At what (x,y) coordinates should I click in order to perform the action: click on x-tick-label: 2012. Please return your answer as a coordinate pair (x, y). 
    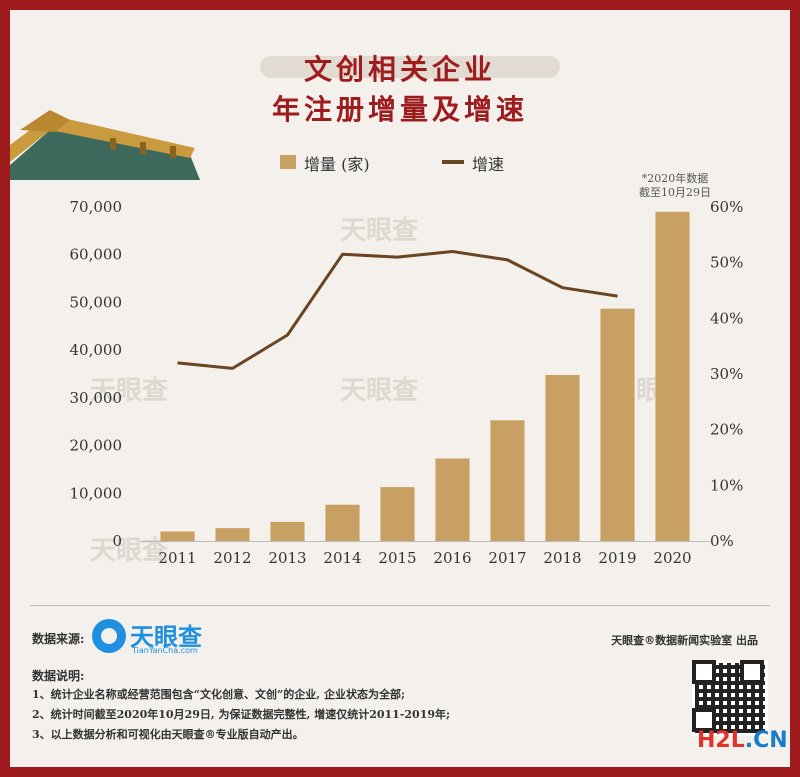
    Looking at the image, I should click on (232, 558).